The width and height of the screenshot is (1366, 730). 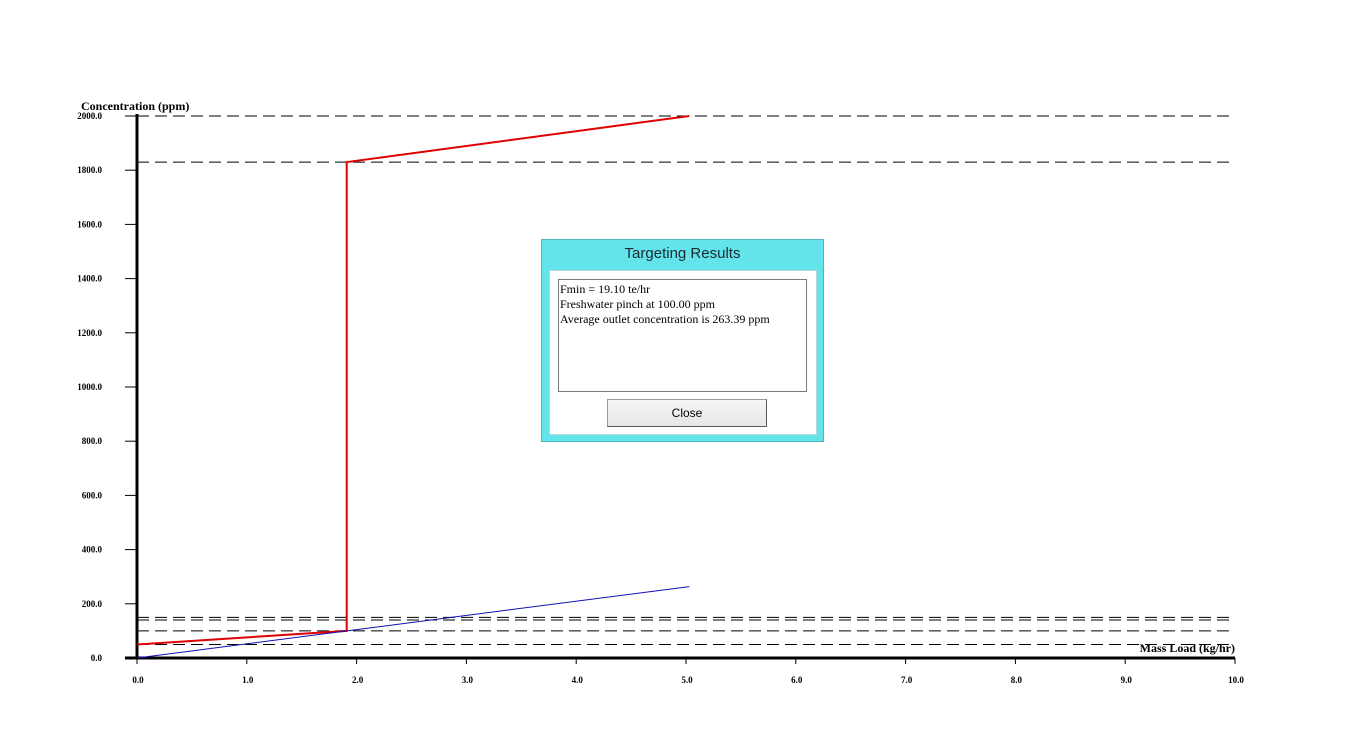 I want to click on y-tick-label-2: 400.0, so click(x=92, y=550).